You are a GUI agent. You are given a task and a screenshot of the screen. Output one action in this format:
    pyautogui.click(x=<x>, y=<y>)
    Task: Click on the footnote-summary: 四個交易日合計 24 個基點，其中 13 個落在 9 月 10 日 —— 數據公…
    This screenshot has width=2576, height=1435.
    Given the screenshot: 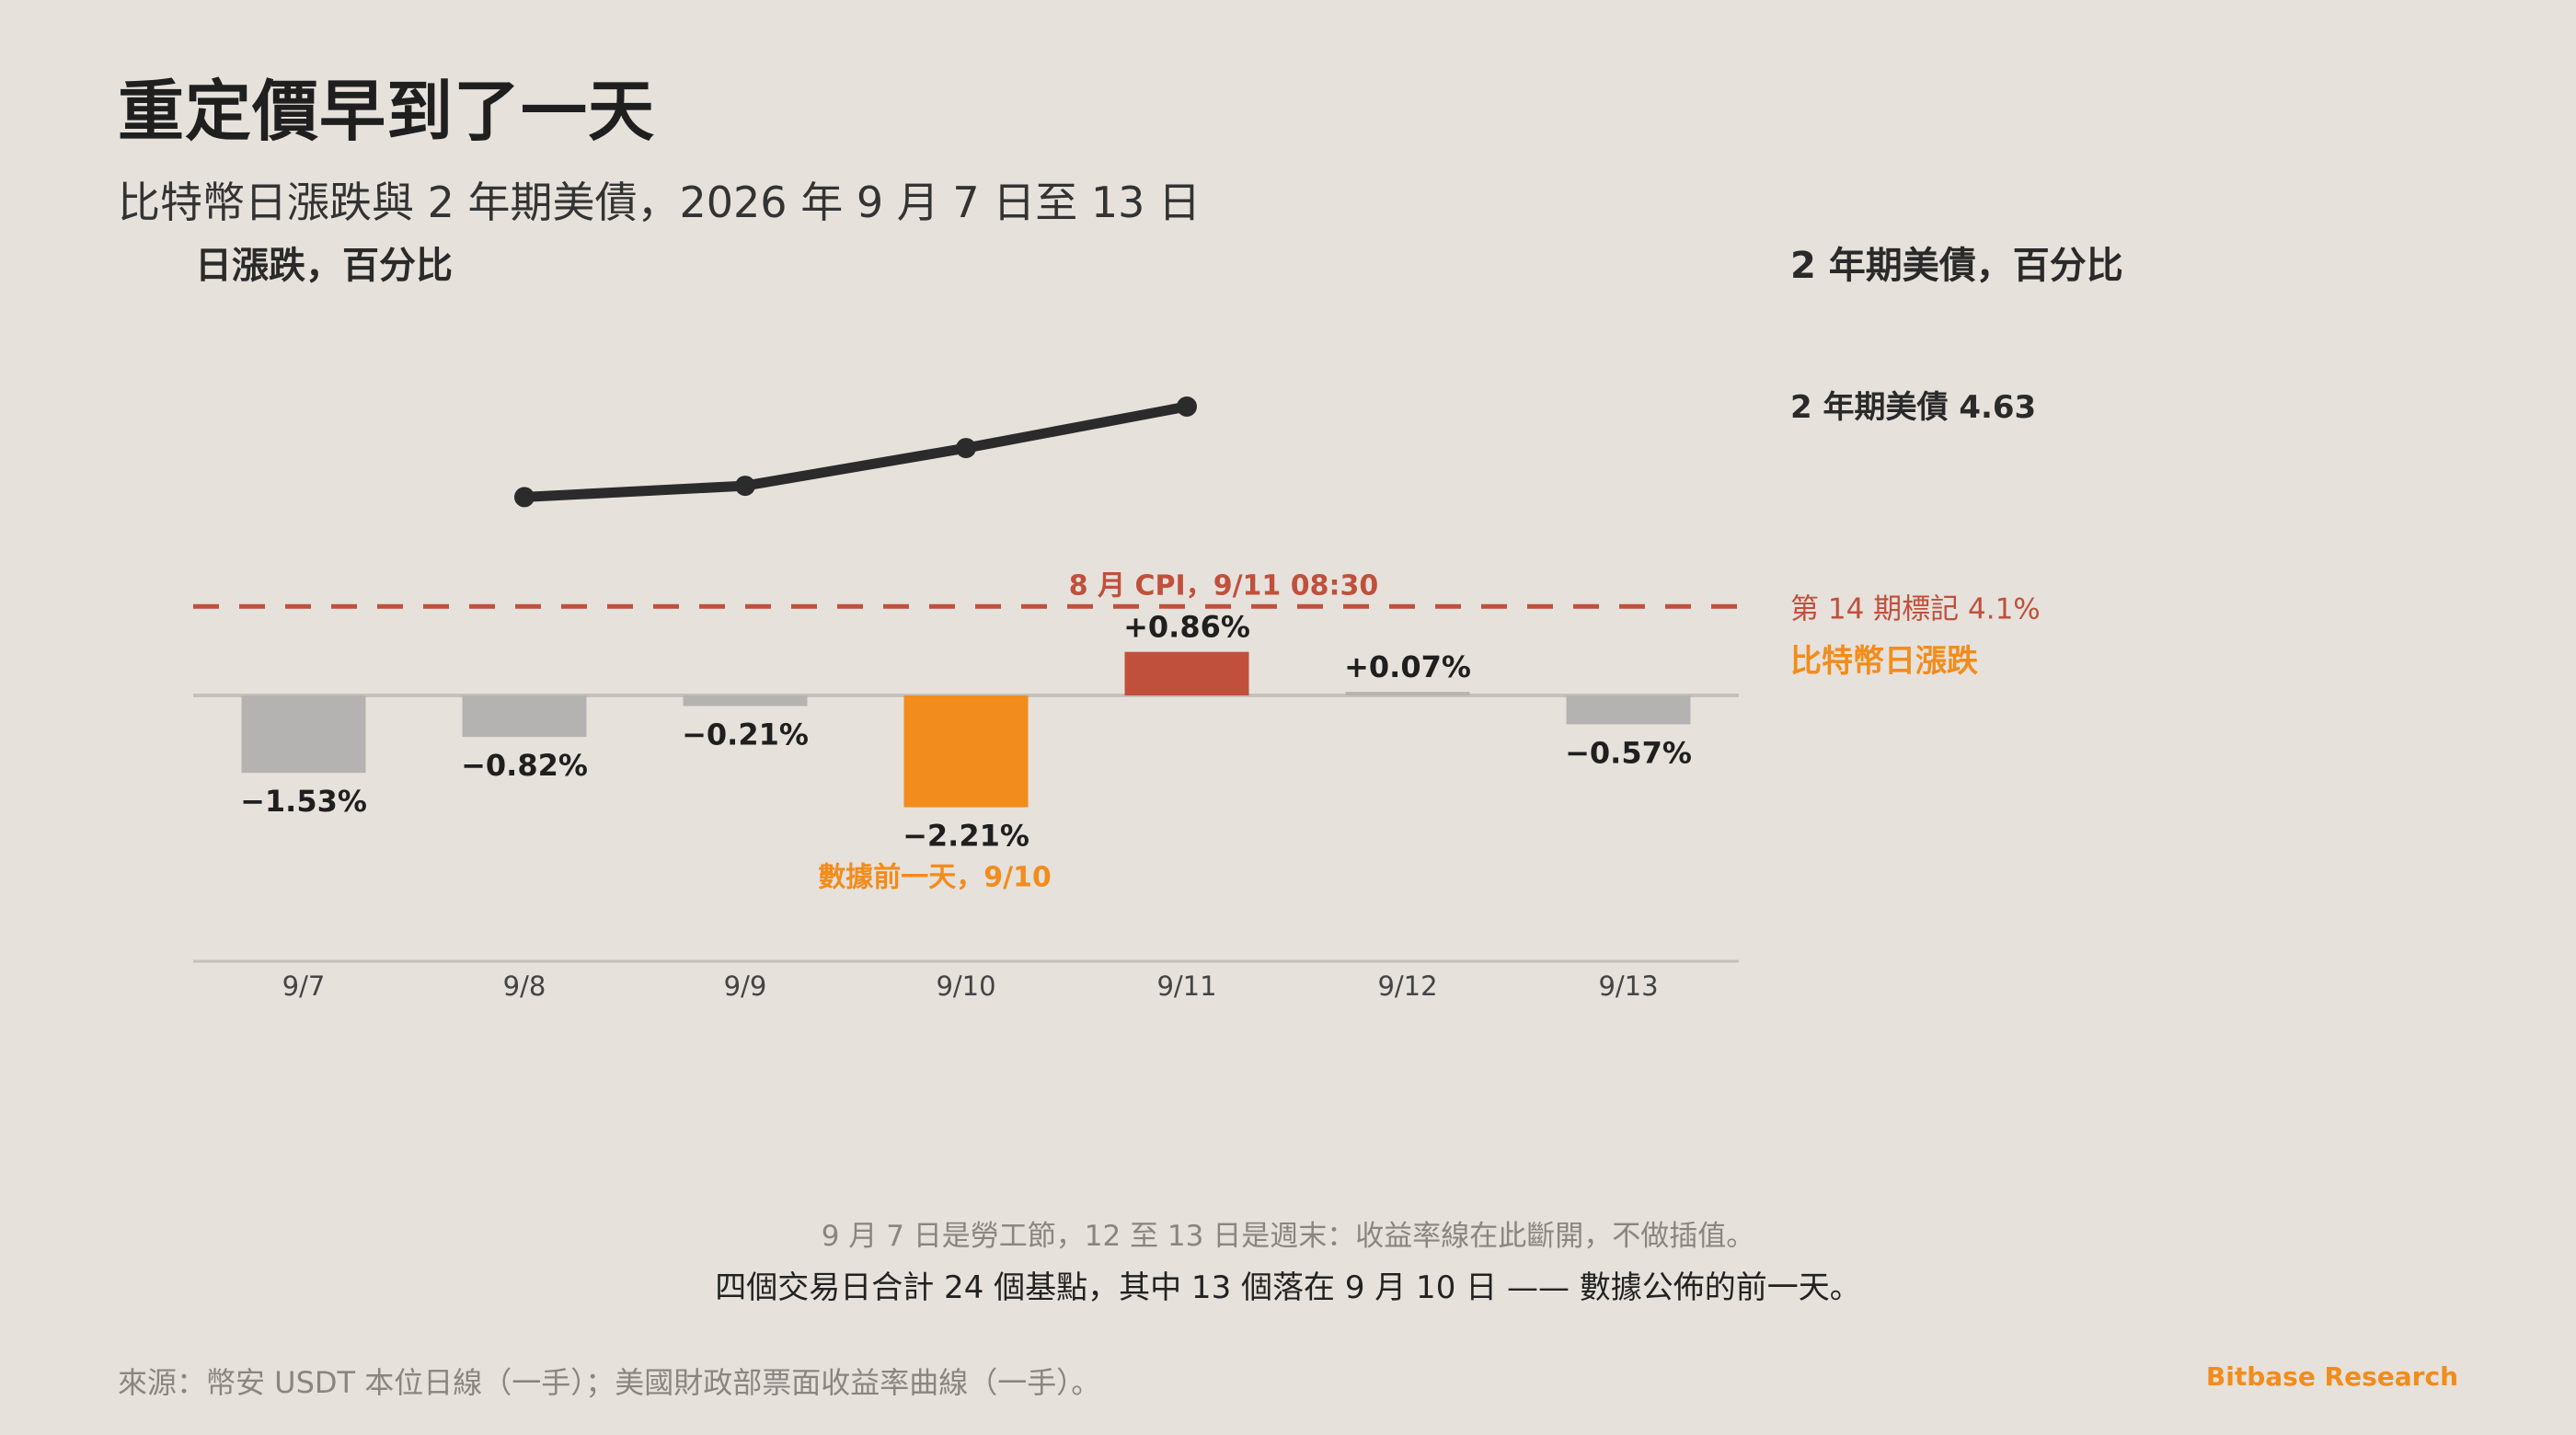 What is the action you would take?
    pyautogui.click(x=1288, y=1287)
    